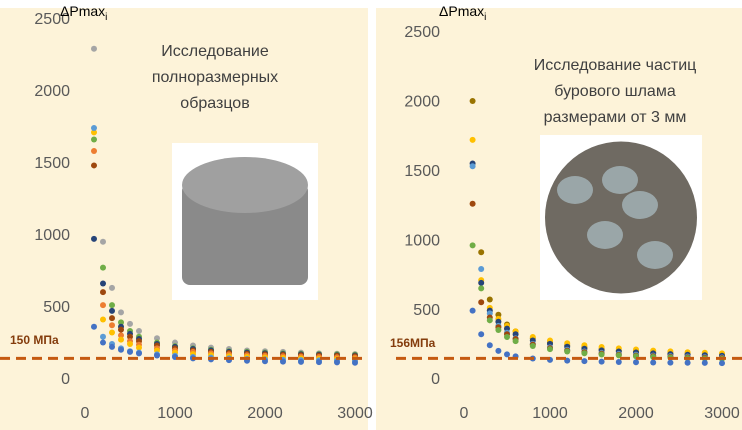  Describe the element at coordinates (372, 215) in the screenshot. I see `divider` at that location.